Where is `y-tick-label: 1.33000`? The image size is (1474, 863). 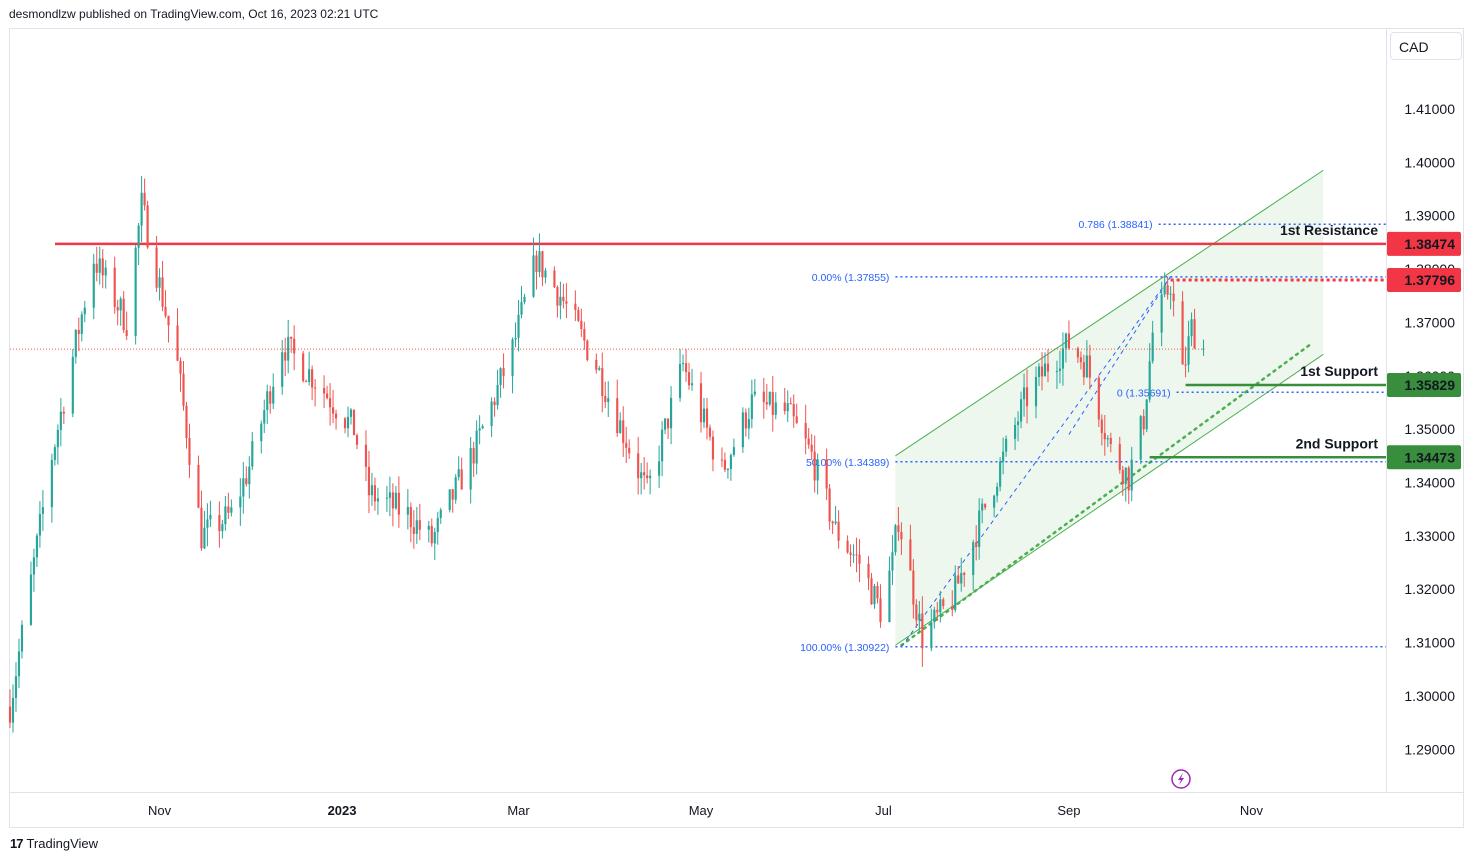 y-tick-label: 1.33000 is located at coordinates (1429, 536).